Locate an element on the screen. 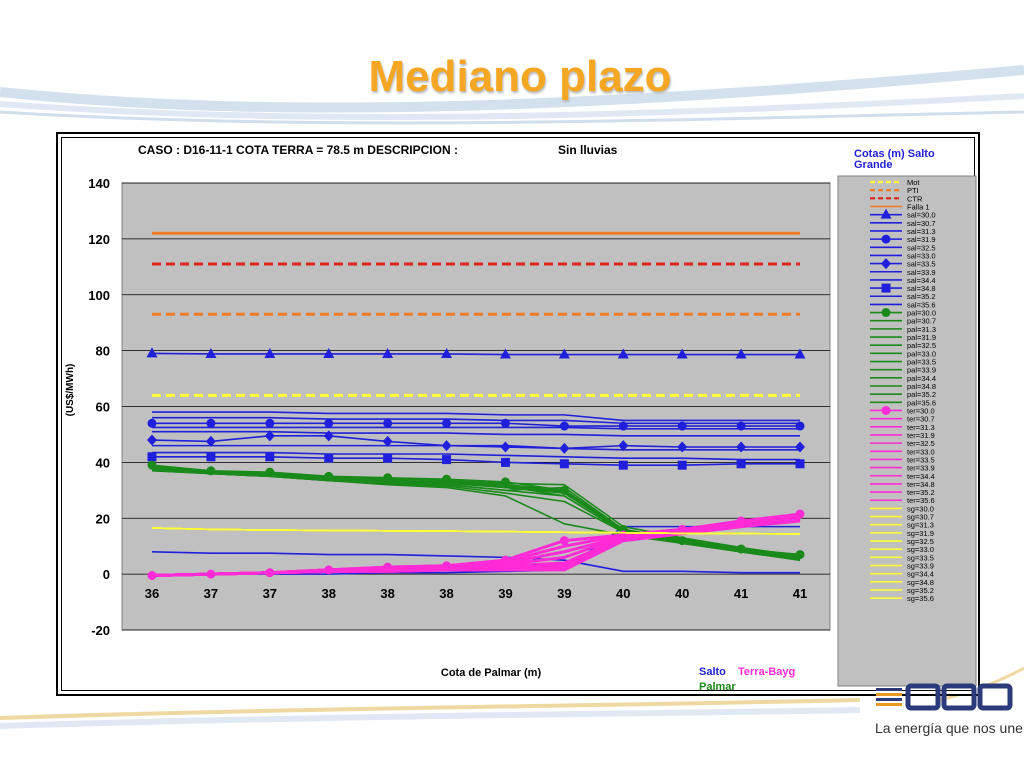 Image resolution: width=1024 pixels, height=768 pixels. legend-label: pal=31.3 is located at coordinates (921, 329).